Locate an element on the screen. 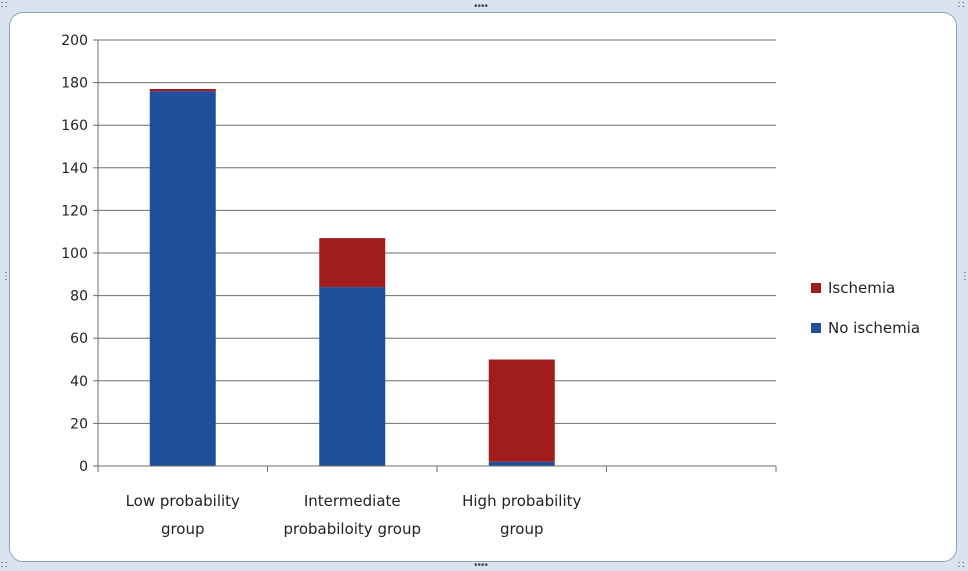 This screenshot has width=968, height=571. legend-swatch-ischemia is located at coordinates (816, 288).